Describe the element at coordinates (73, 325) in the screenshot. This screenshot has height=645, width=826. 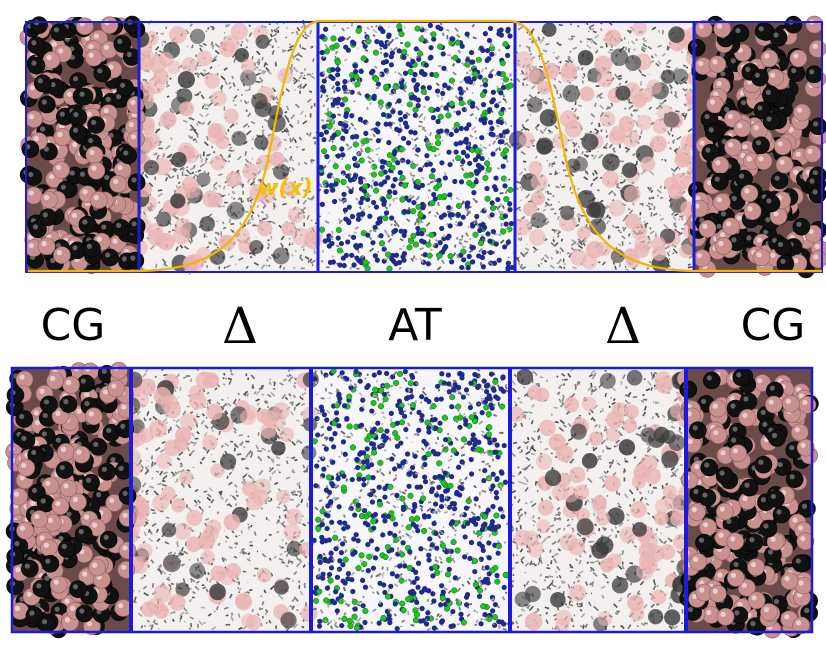
I see `cg-left-region-label: CG` at that location.